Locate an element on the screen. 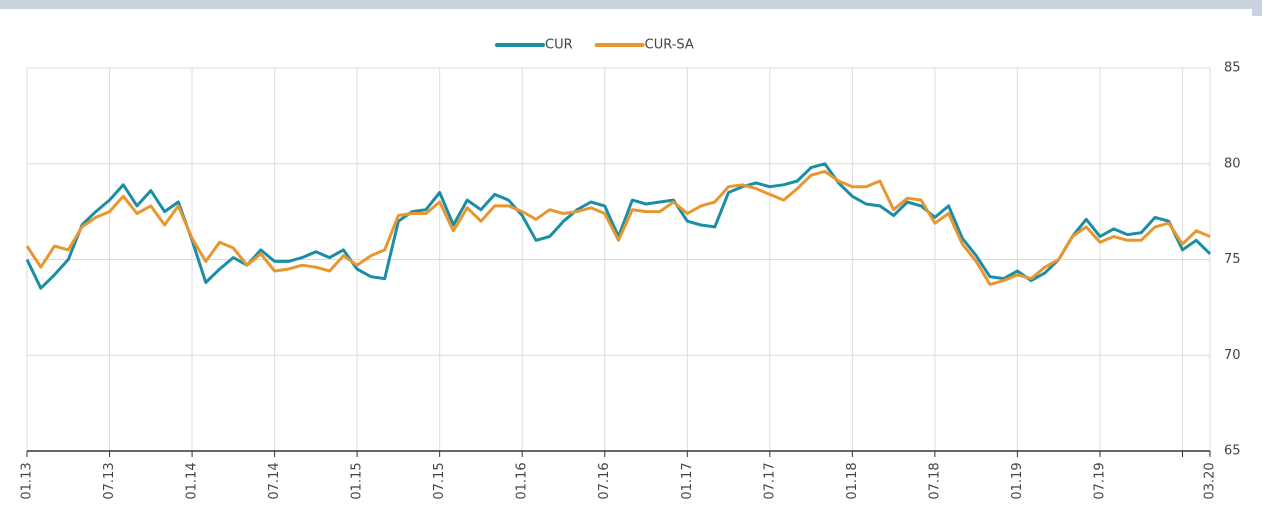  x-tick-label: 01.14 is located at coordinates (192, 480).